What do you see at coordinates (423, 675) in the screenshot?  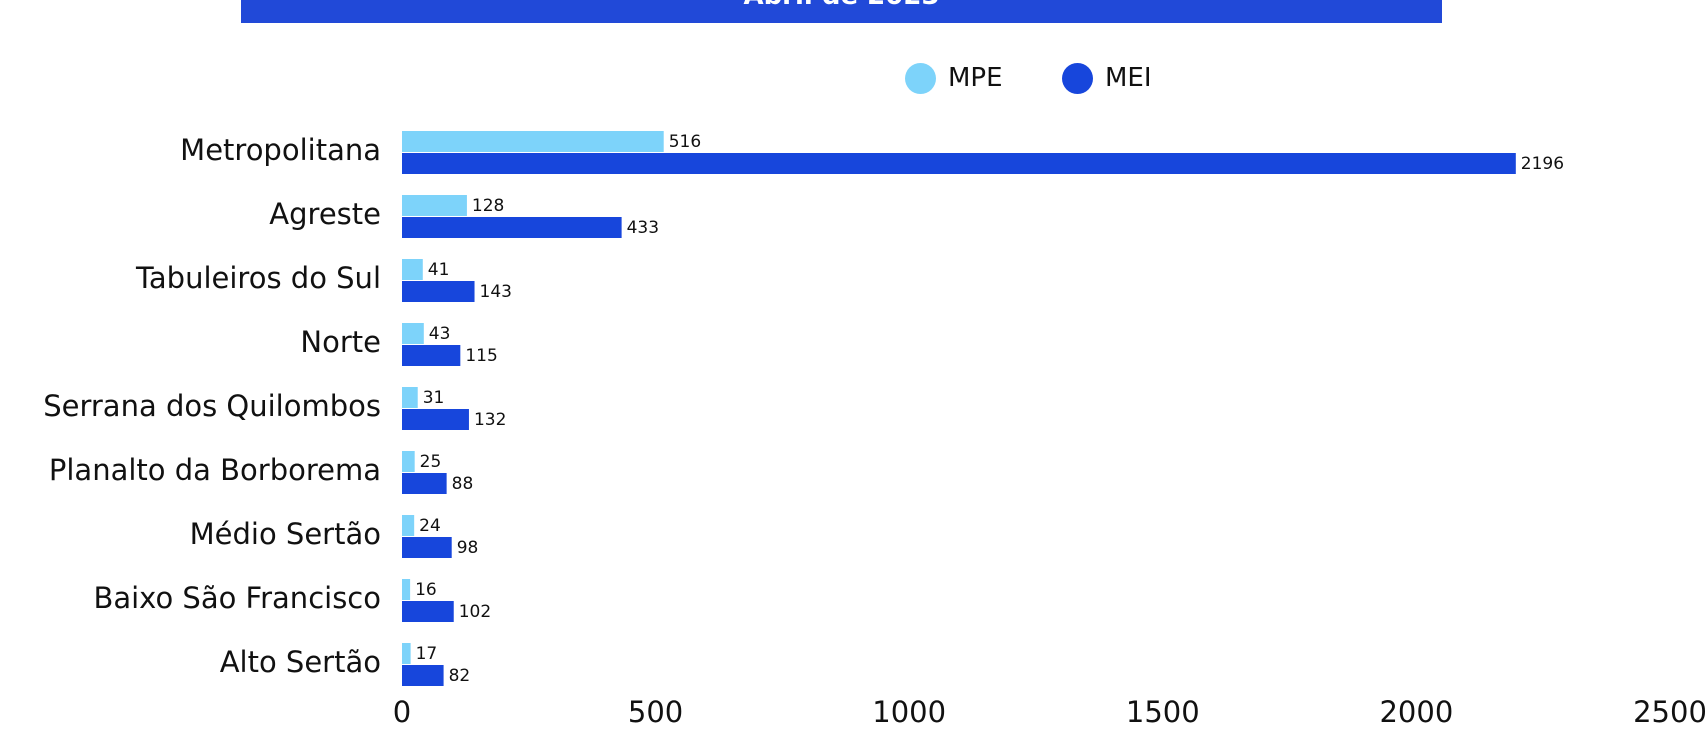 I see `bar-mei-alto-sertao` at bounding box center [423, 675].